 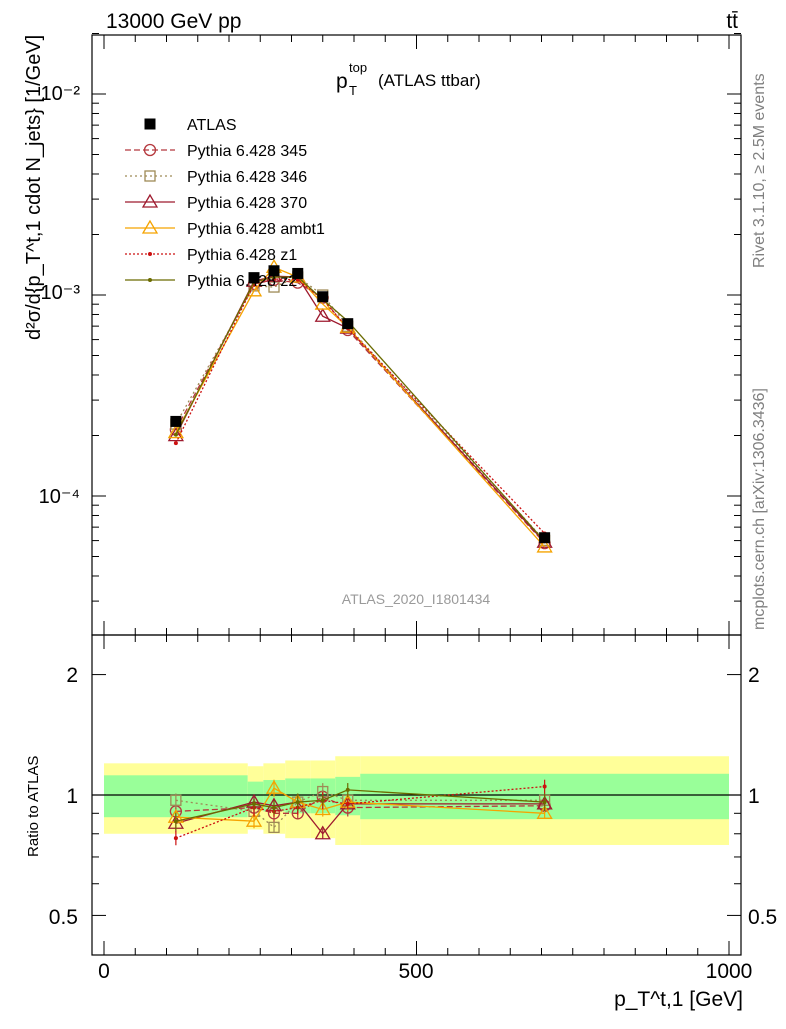 What do you see at coordinates (212, 125) in the screenshot?
I see `legend-label-atlas: ATLAS` at bounding box center [212, 125].